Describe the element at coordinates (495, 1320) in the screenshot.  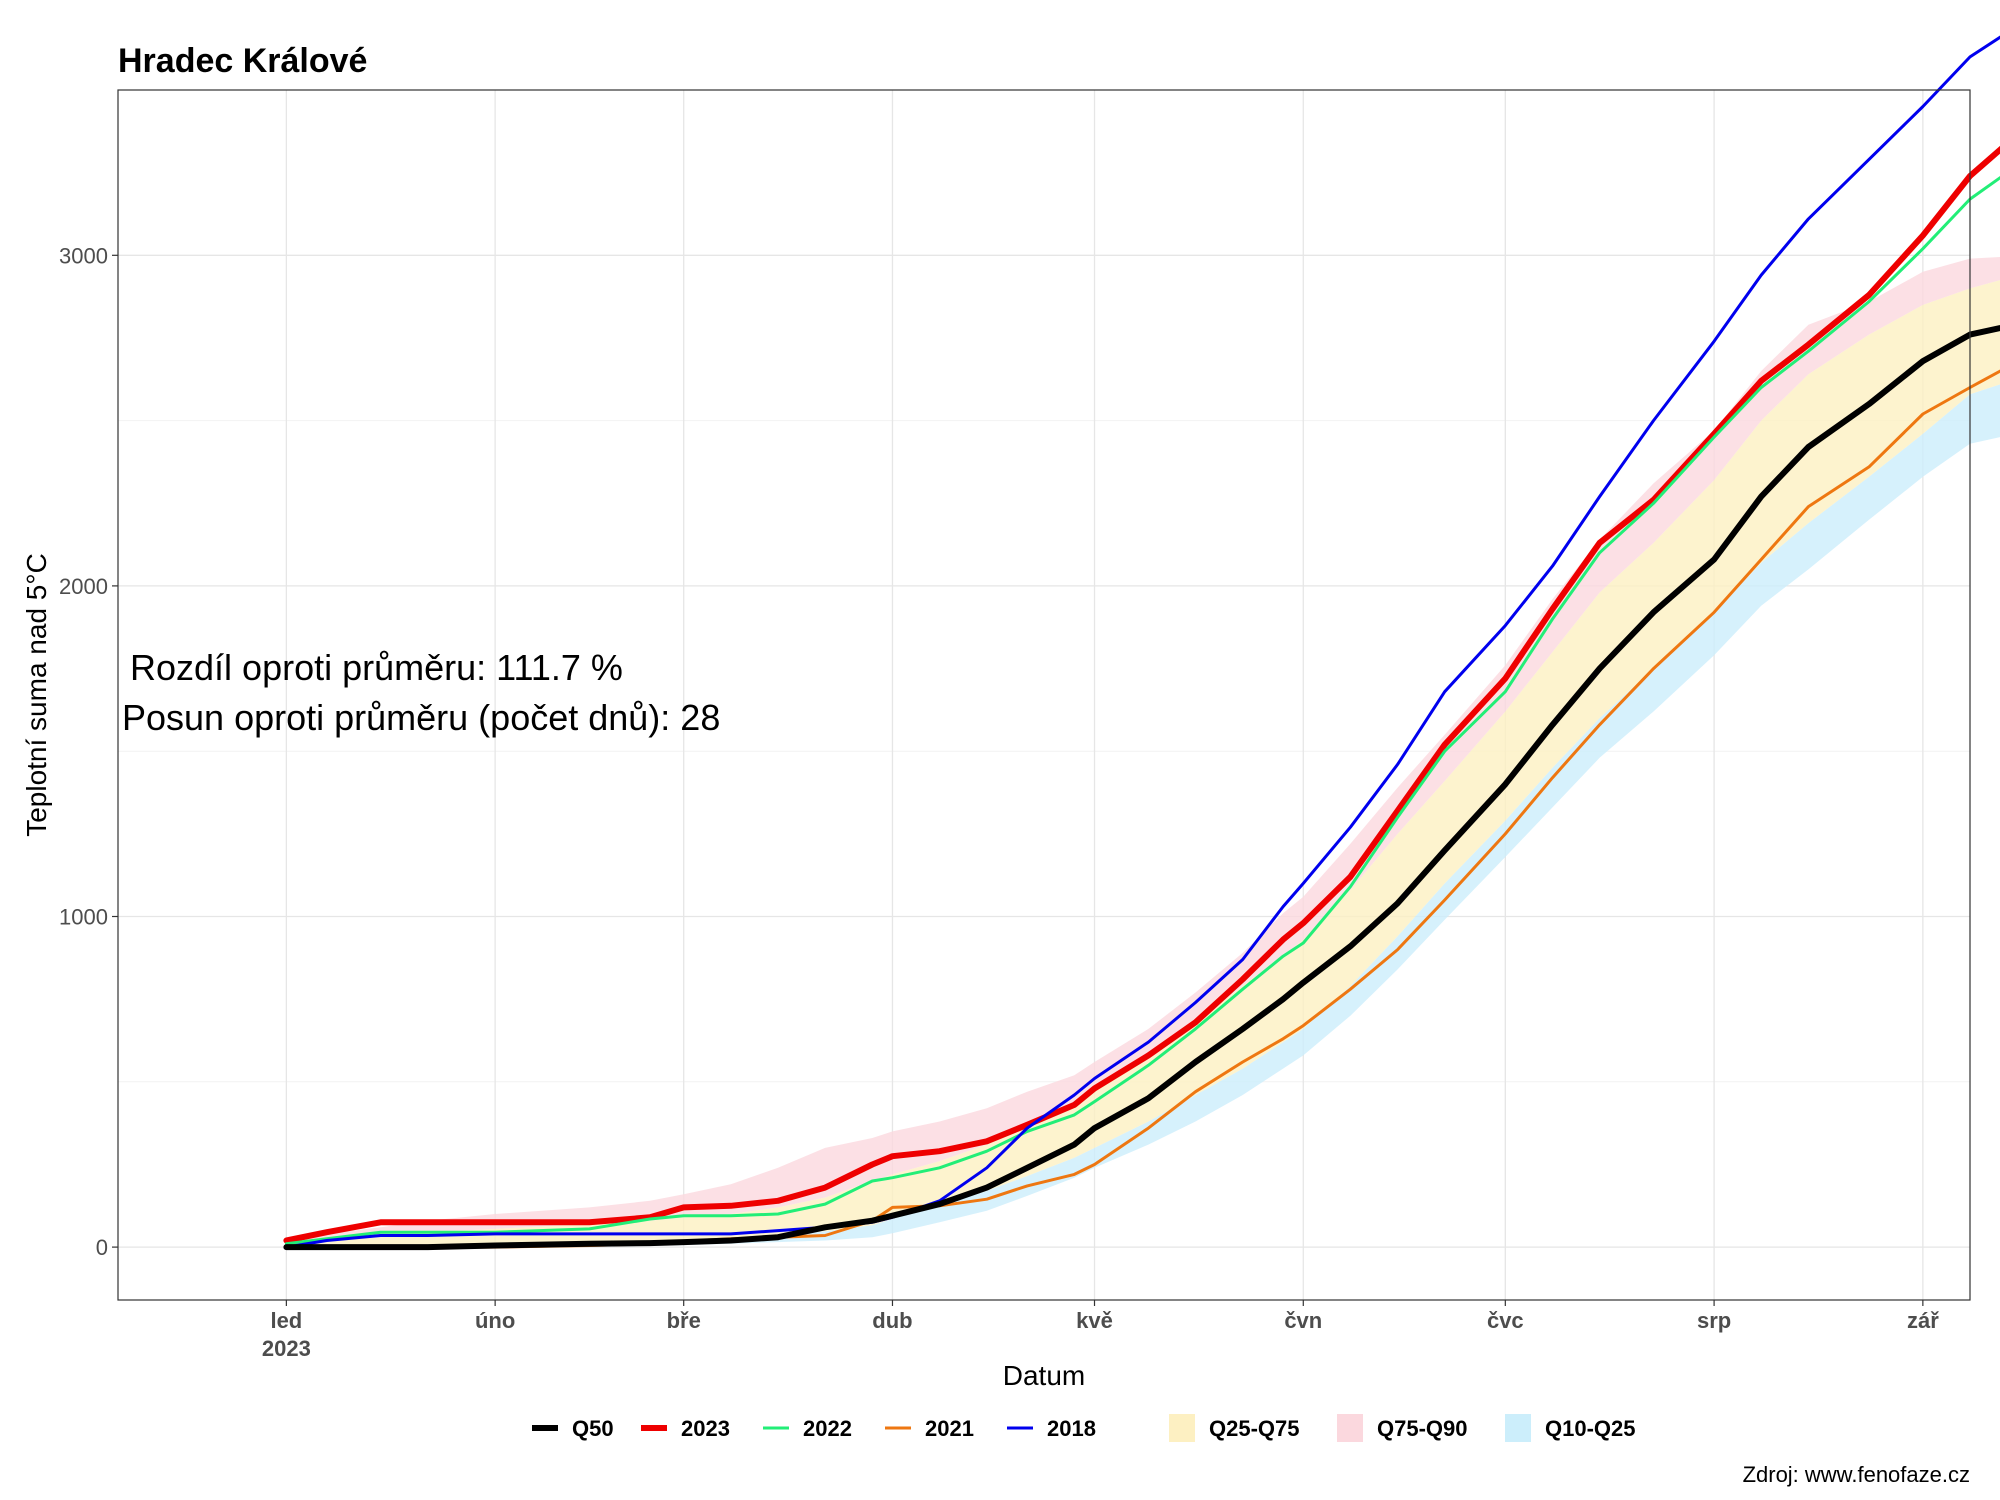
I see `x-tick-label: úno` at that location.